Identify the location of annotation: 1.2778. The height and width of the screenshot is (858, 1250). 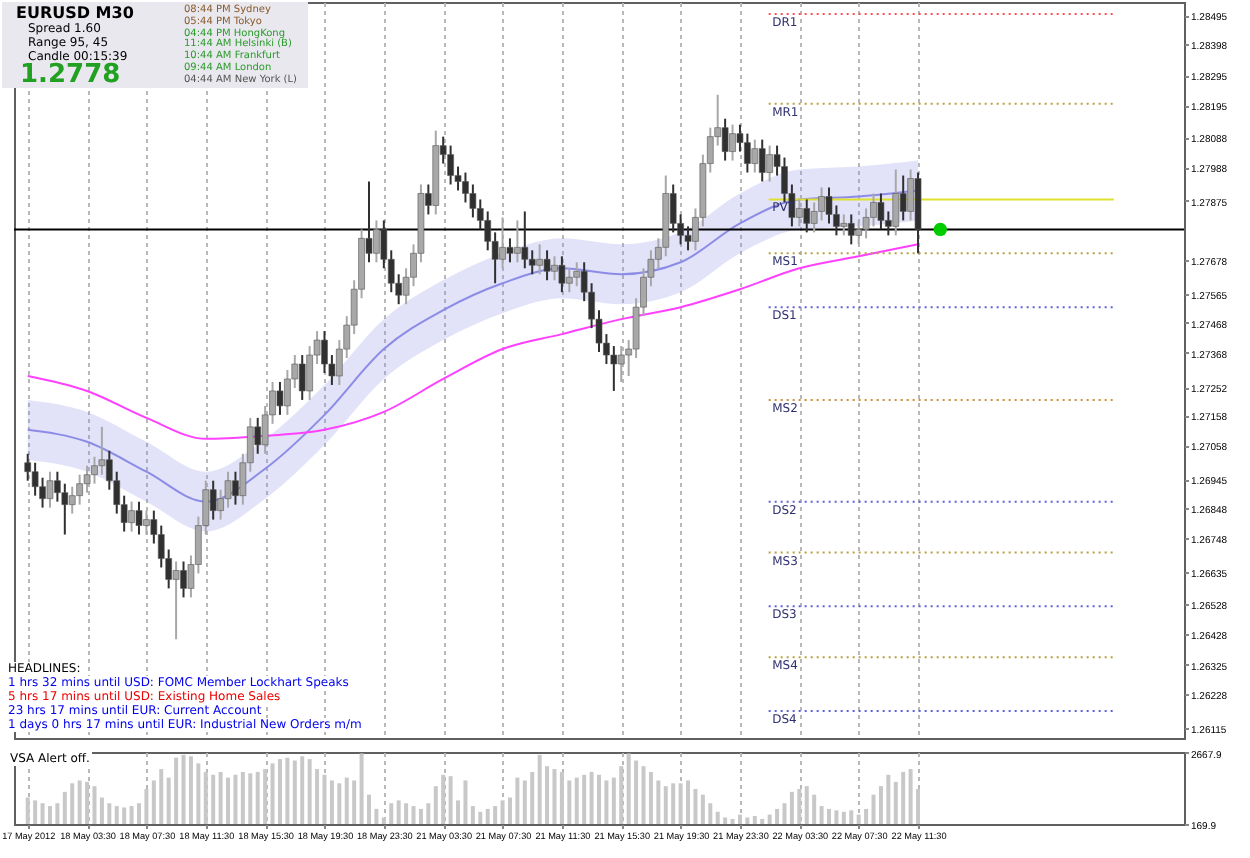
(70, 75).